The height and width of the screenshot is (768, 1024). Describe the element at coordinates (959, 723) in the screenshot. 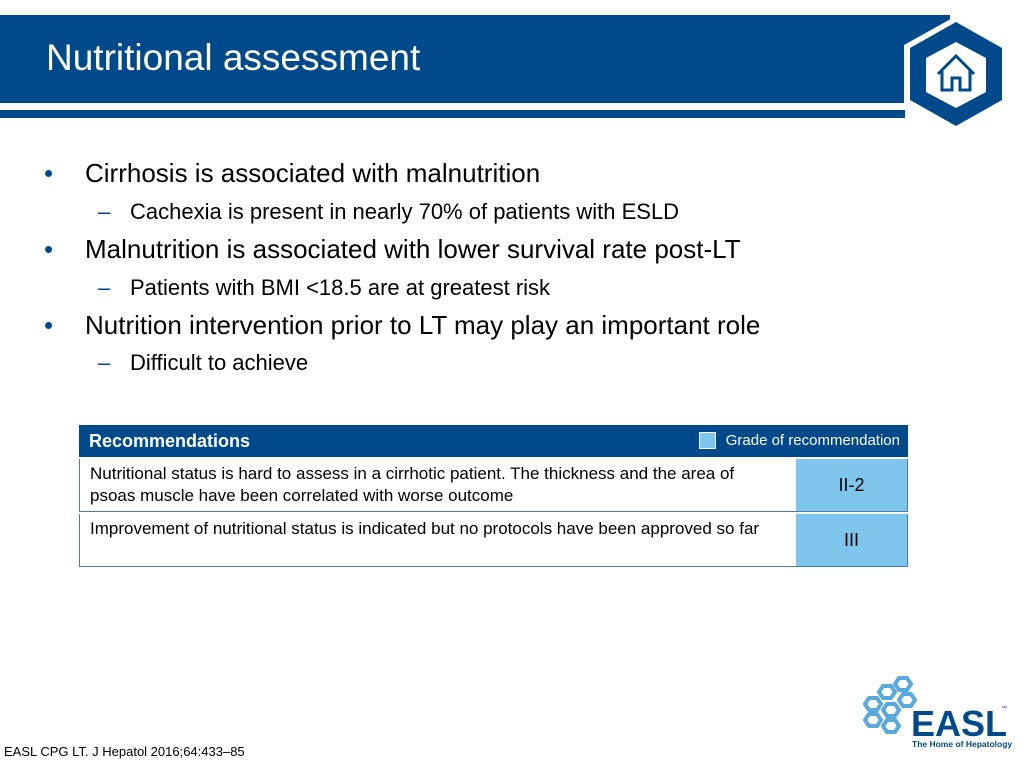

I see `logo-text: EASL` at that location.